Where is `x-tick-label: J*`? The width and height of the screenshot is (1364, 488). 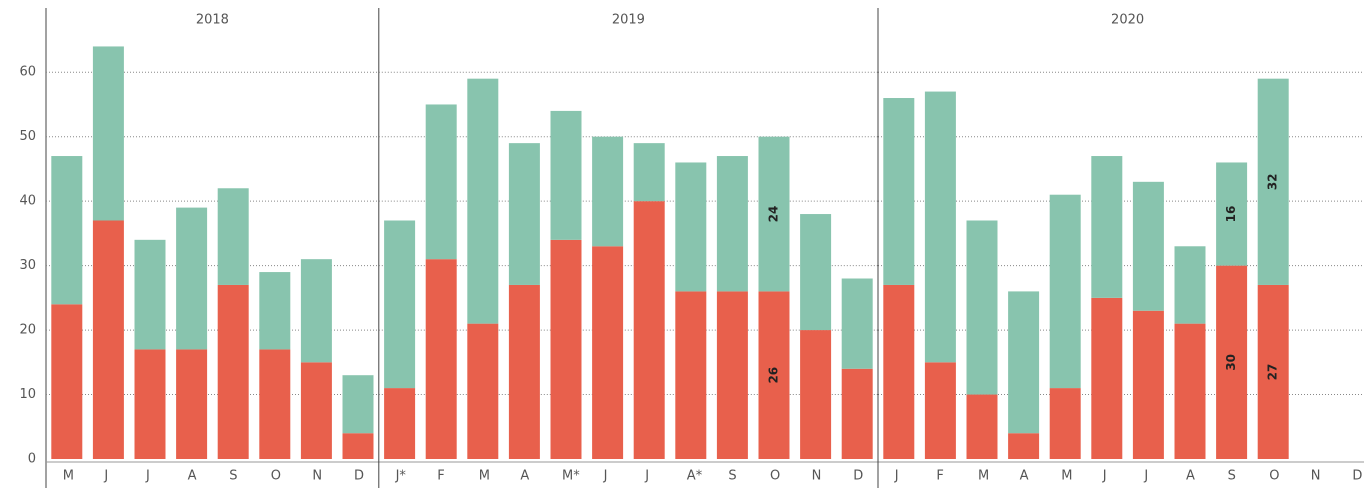 x-tick-label: J* is located at coordinates (401, 476).